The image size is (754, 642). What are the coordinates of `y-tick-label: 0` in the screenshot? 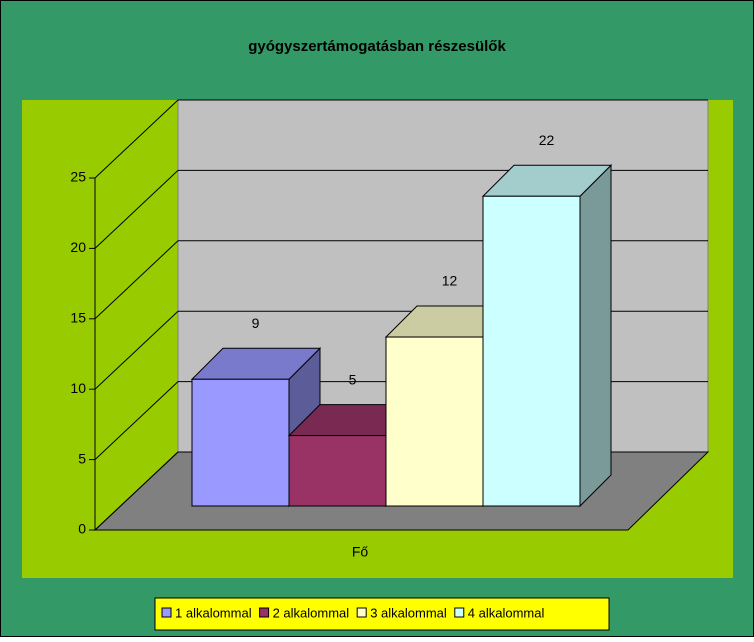 It's located at (82, 529).